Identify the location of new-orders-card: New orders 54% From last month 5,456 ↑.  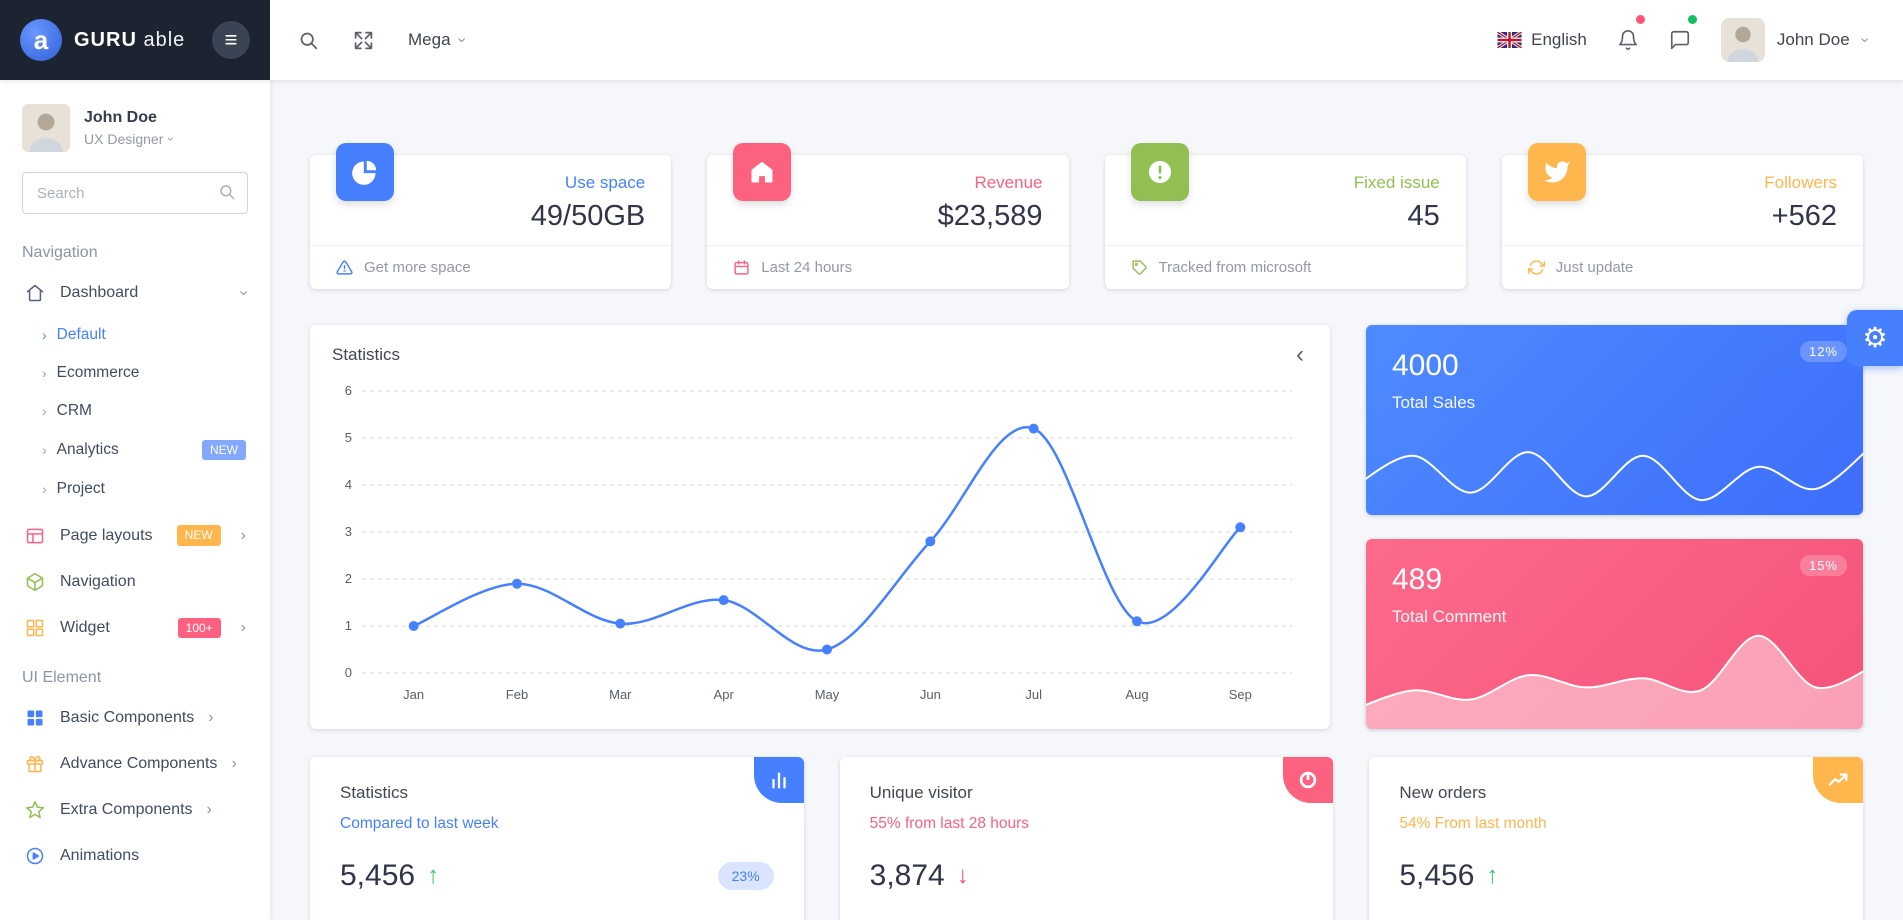
(1616, 838).